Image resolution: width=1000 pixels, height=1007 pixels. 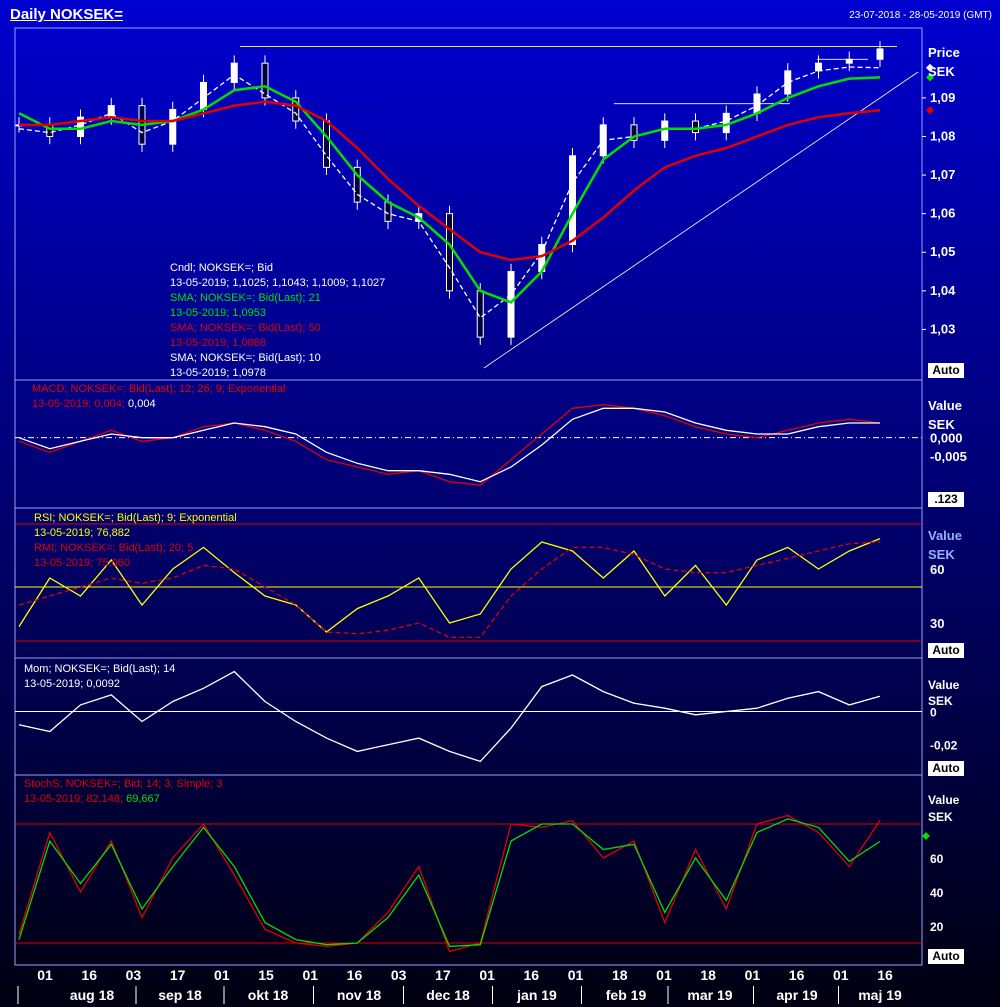 What do you see at coordinates (945, 535) in the screenshot?
I see `rsi-unit-label: Value` at bounding box center [945, 535].